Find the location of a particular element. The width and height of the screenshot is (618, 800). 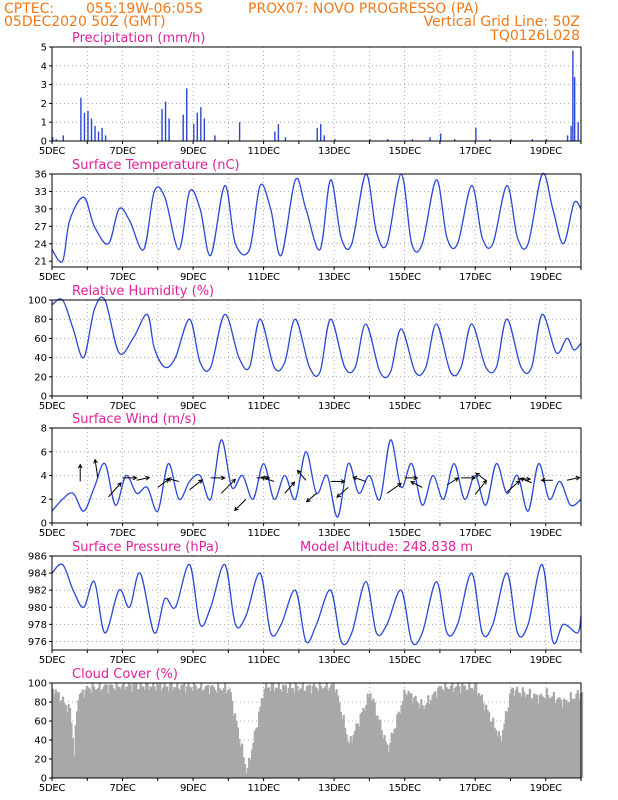

panel-title-wind: Surface Wind (m/s) is located at coordinates (134, 419).